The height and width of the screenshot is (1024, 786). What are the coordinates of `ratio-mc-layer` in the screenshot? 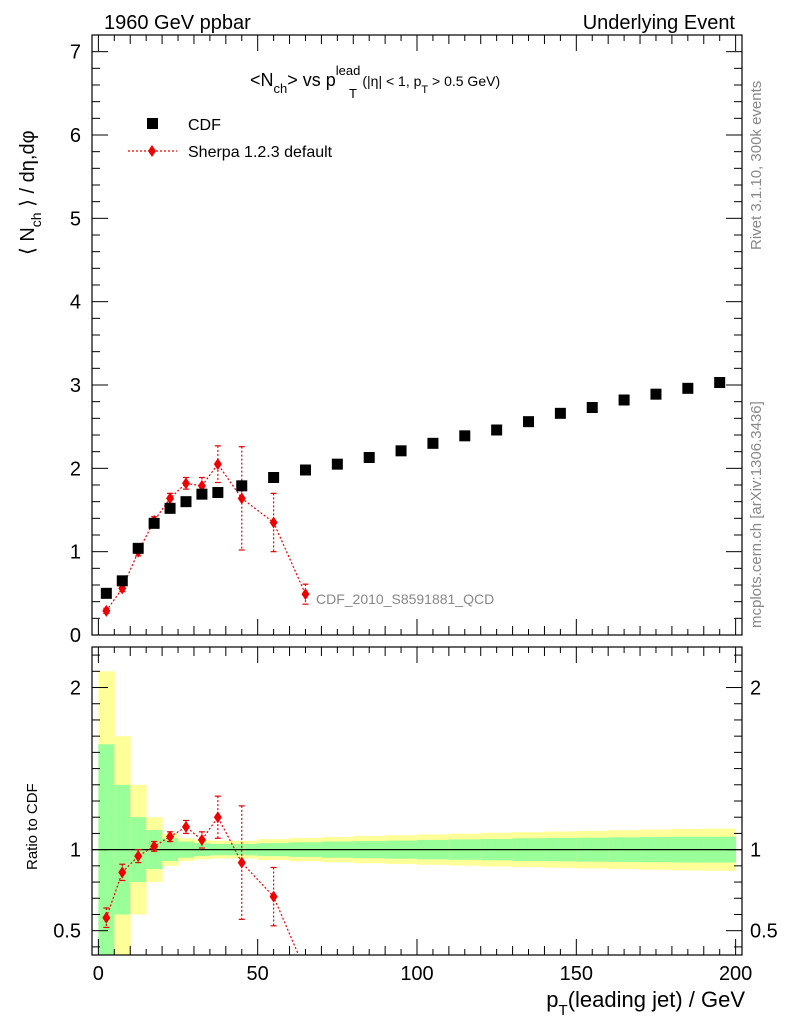 It's located at (205, 886).